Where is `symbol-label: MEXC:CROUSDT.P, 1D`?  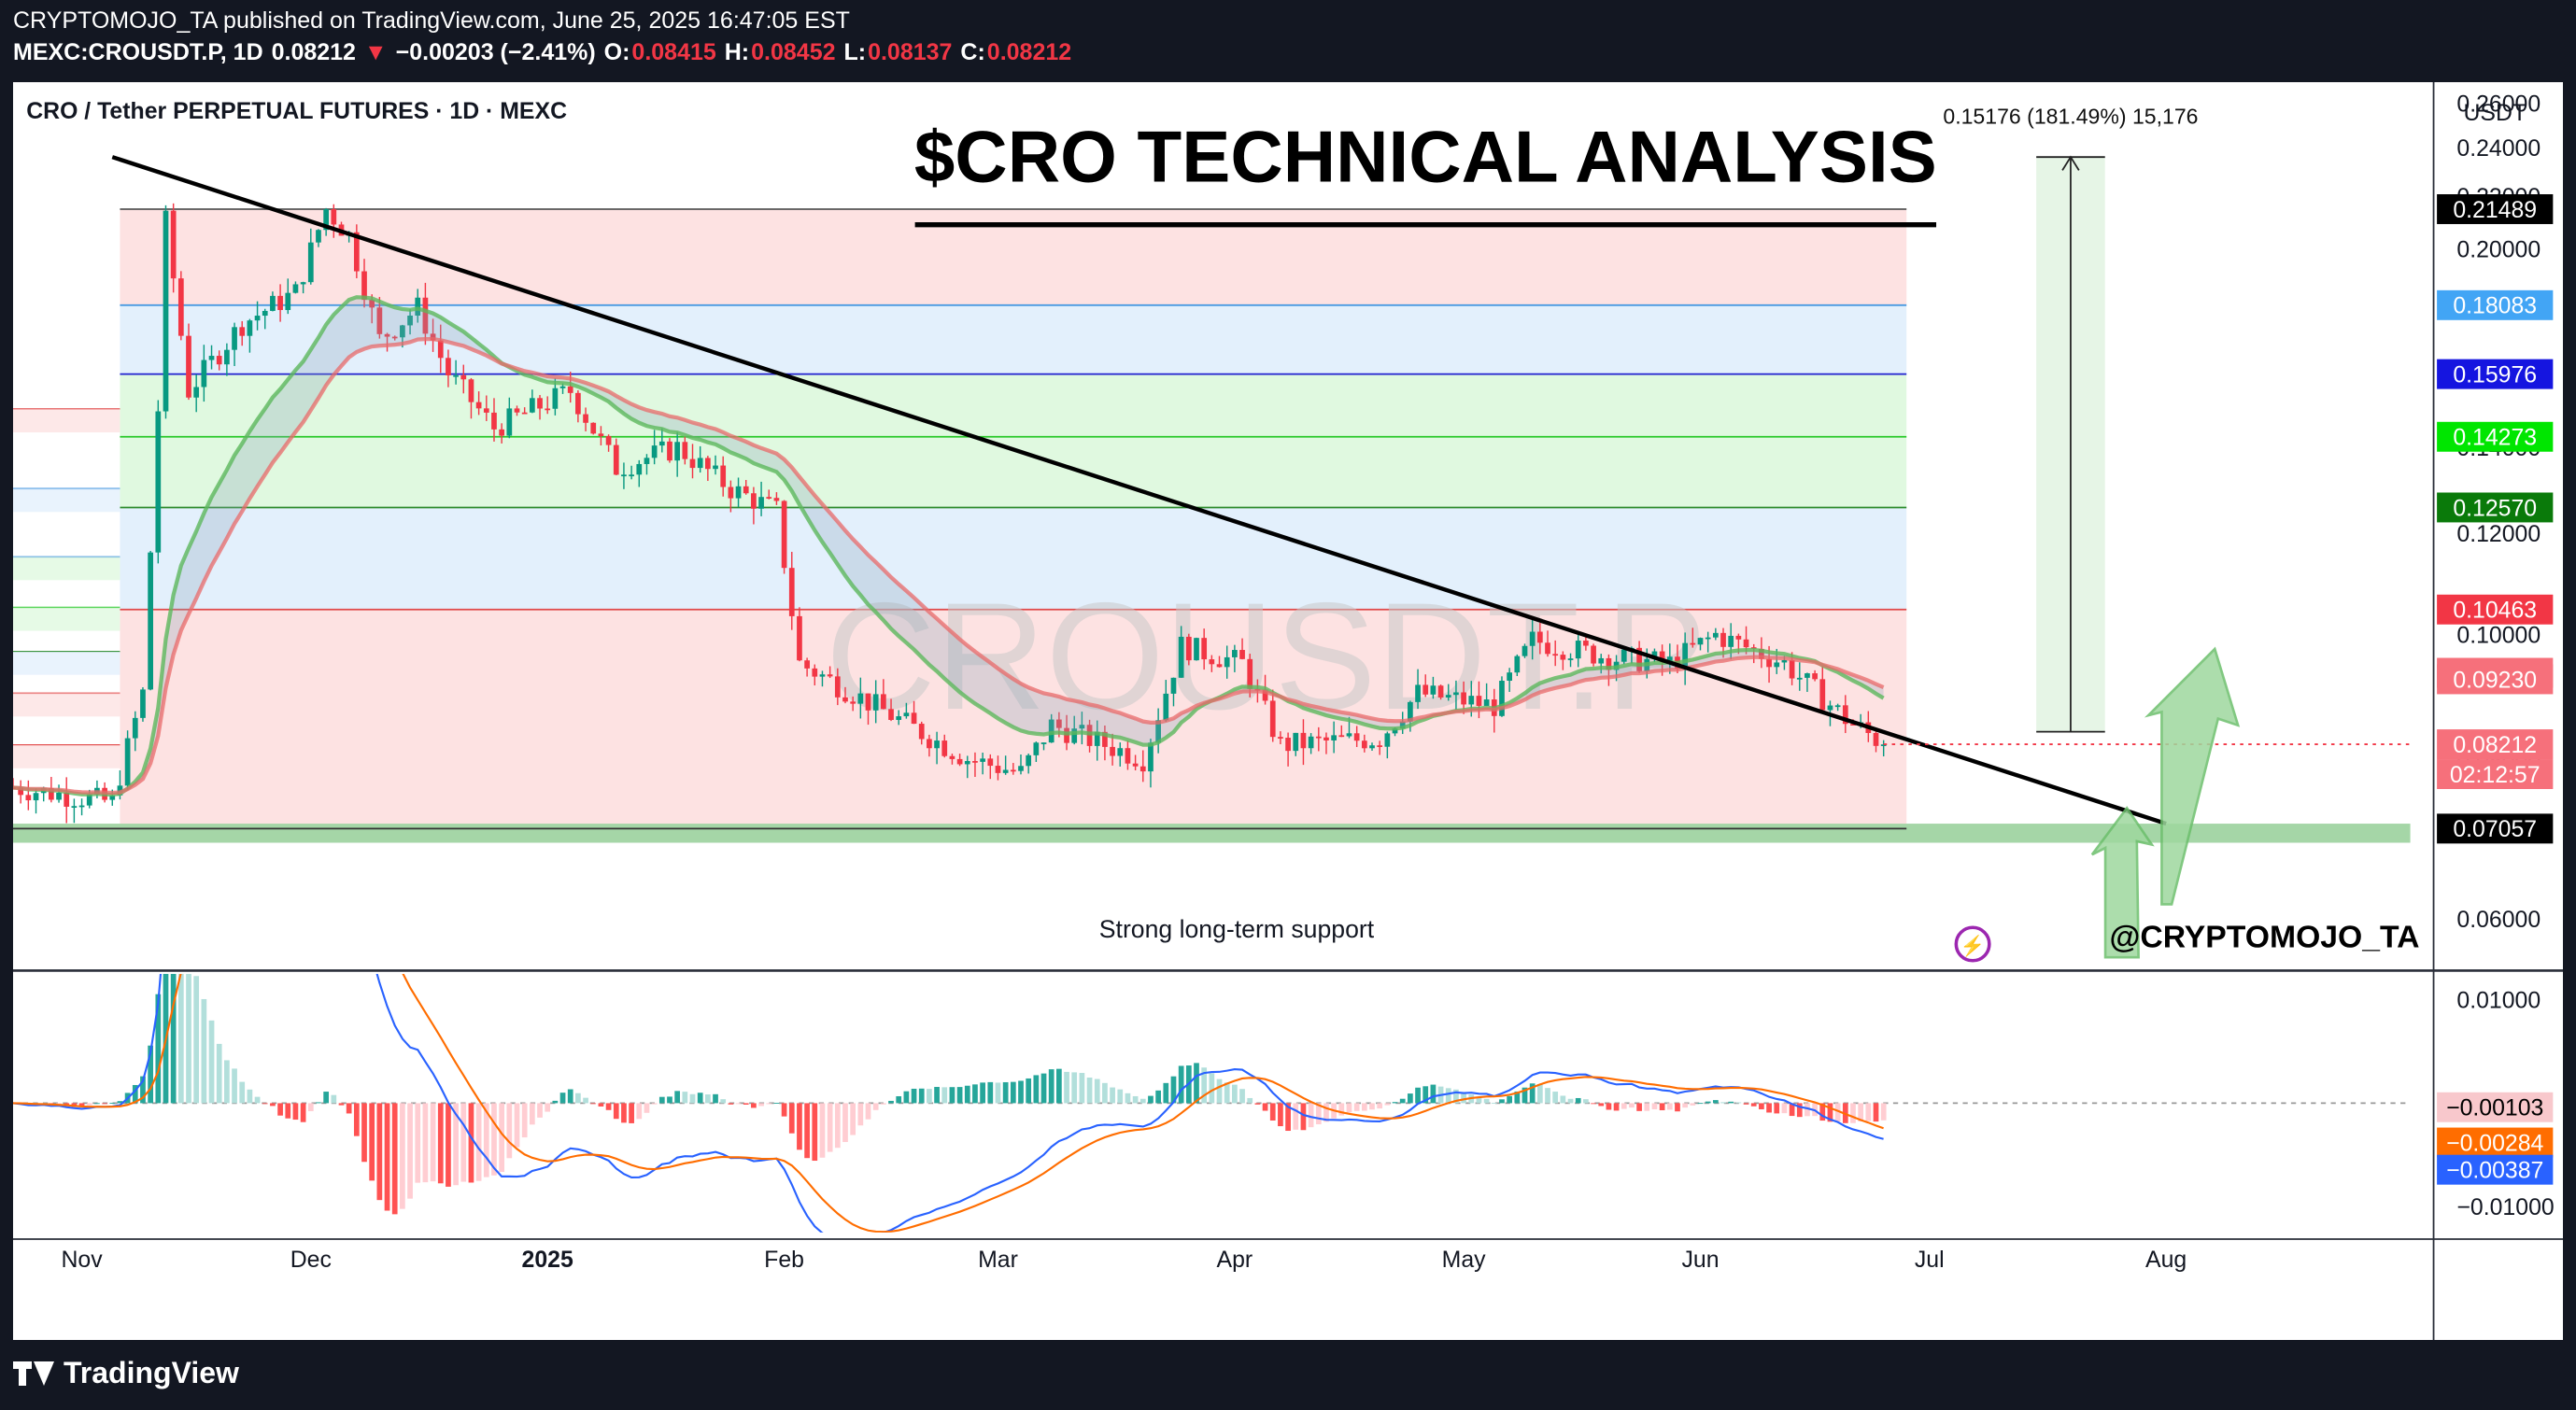 symbol-label: MEXC:CROUSDT.P, 1D is located at coordinates (138, 52).